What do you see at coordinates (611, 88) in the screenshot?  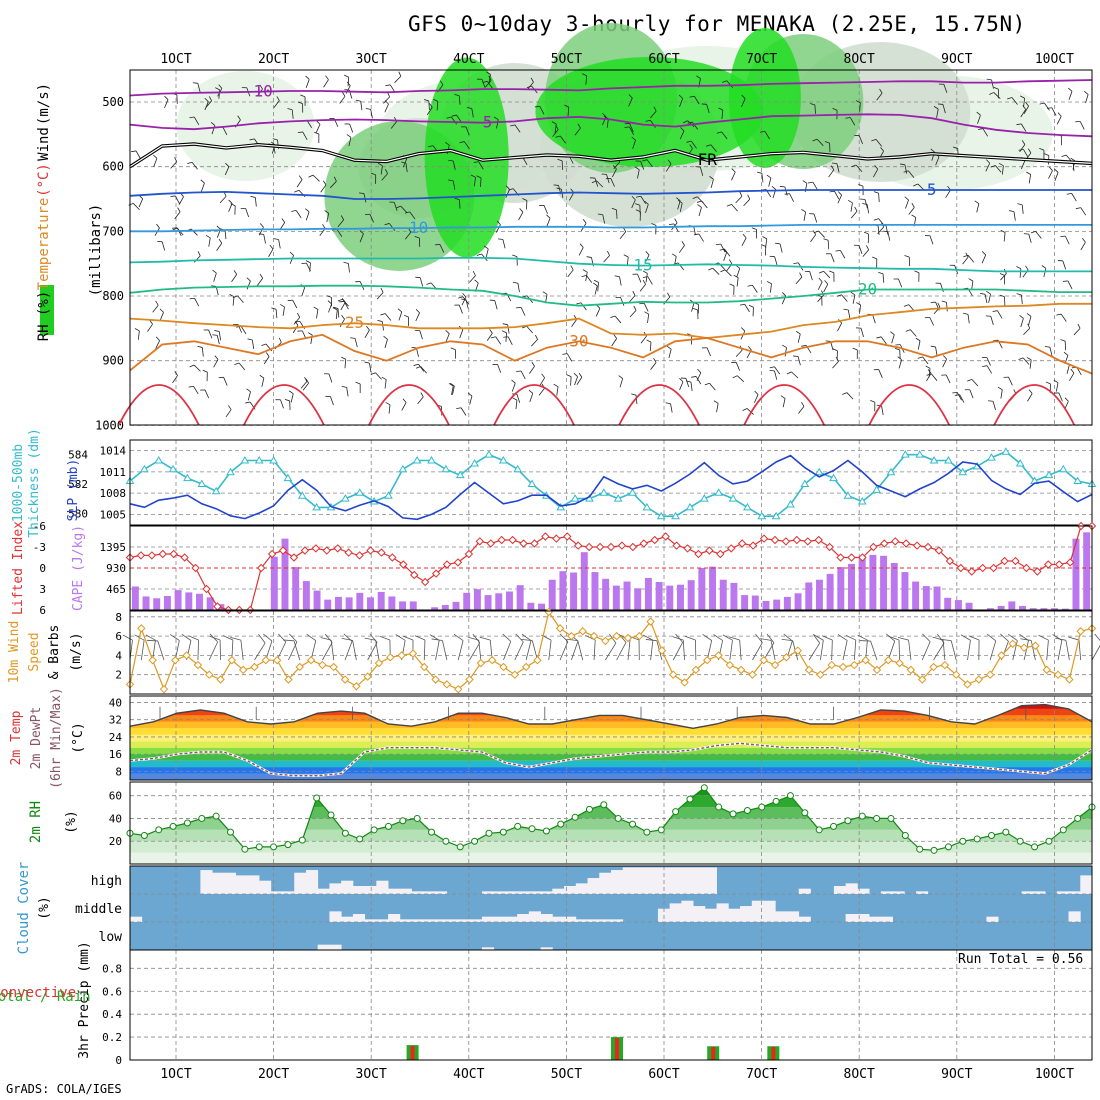 I see `isotherm--10` at bounding box center [611, 88].